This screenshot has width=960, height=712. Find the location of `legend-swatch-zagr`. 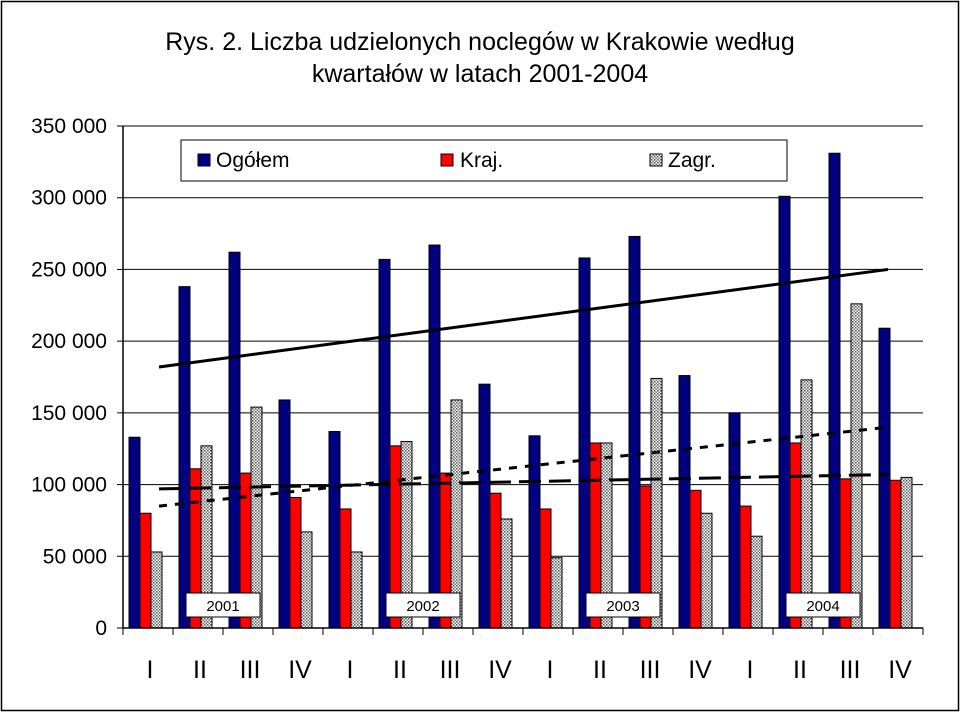

legend-swatch-zagr is located at coordinates (656, 160).